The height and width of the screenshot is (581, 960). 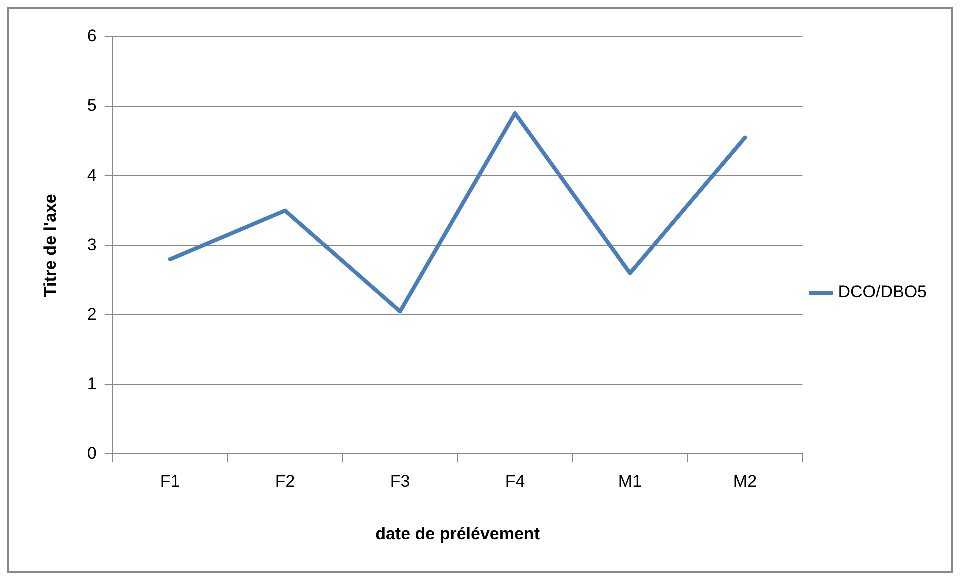 I want to click on y-tick-label: 3, so click(x=92, y=244).